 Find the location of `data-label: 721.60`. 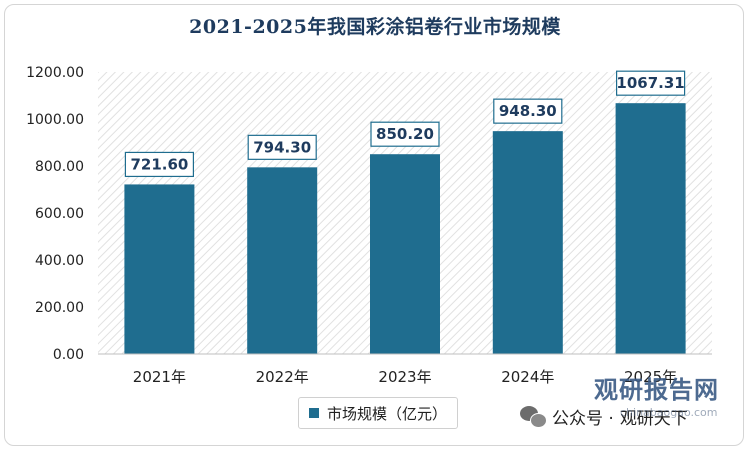

data-label: 721.60 is located at coordinates (159, 164).